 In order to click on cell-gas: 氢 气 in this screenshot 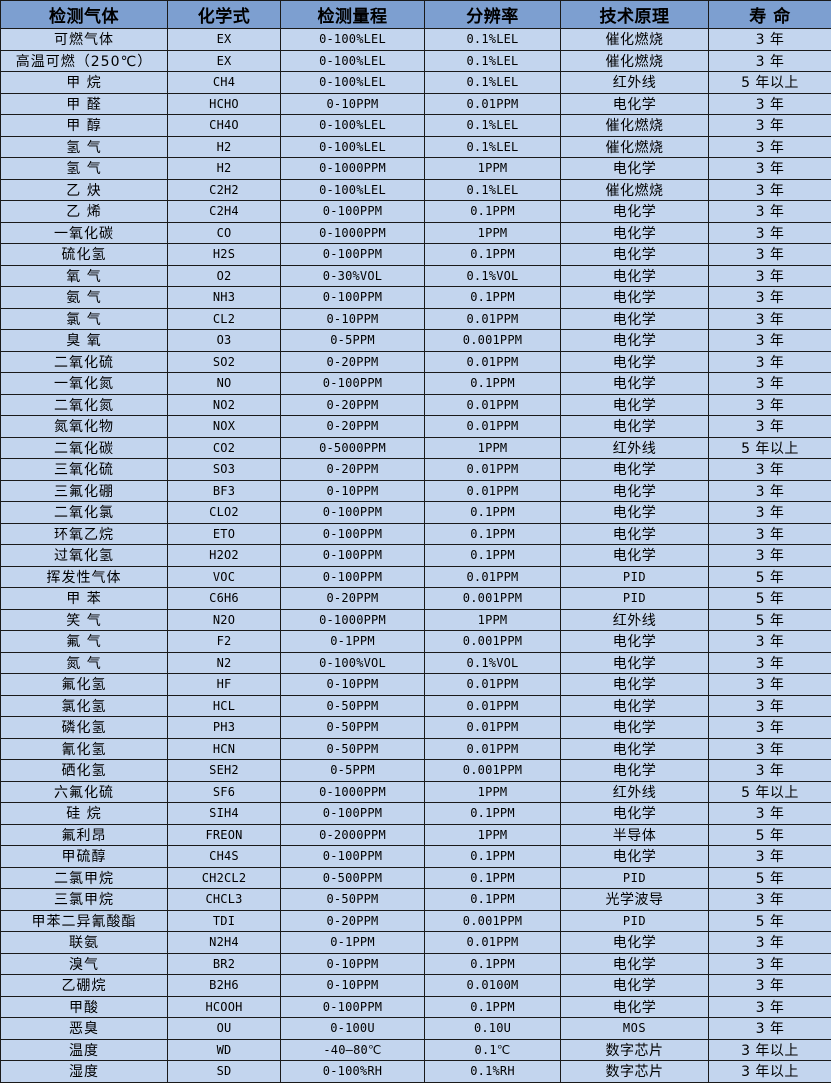, I will do `click(84, 169)`.